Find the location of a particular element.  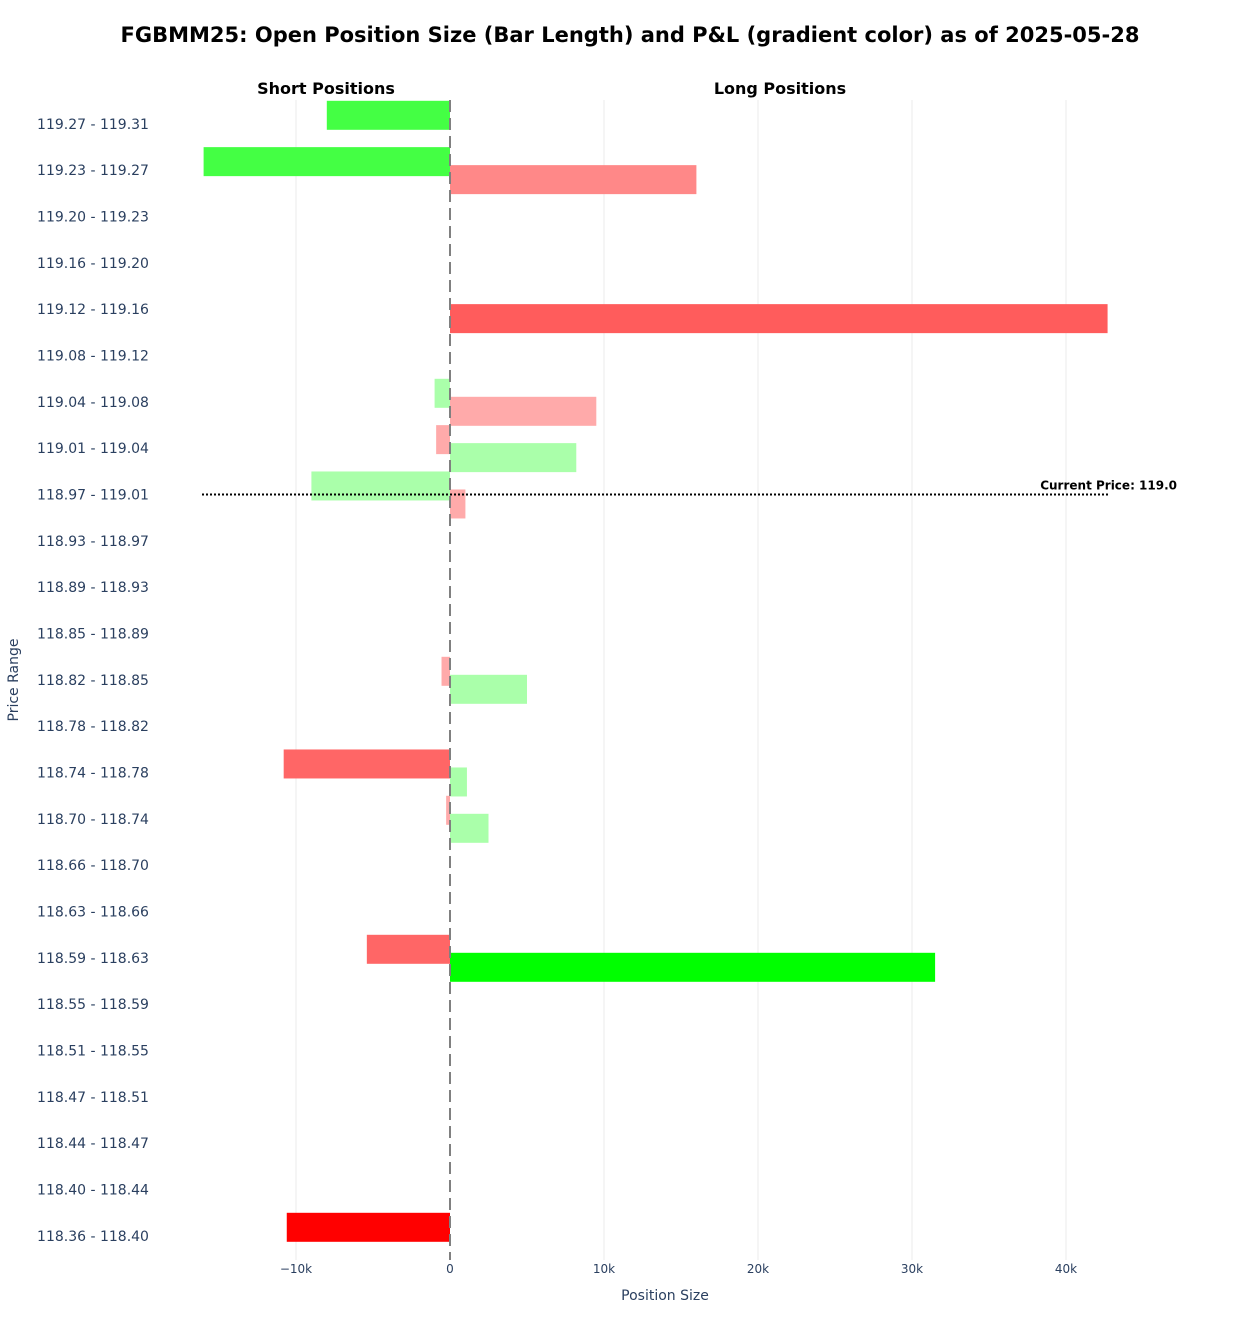

y-tick-label: 118.93 - 118.97 is located at coordinates (93, 542).